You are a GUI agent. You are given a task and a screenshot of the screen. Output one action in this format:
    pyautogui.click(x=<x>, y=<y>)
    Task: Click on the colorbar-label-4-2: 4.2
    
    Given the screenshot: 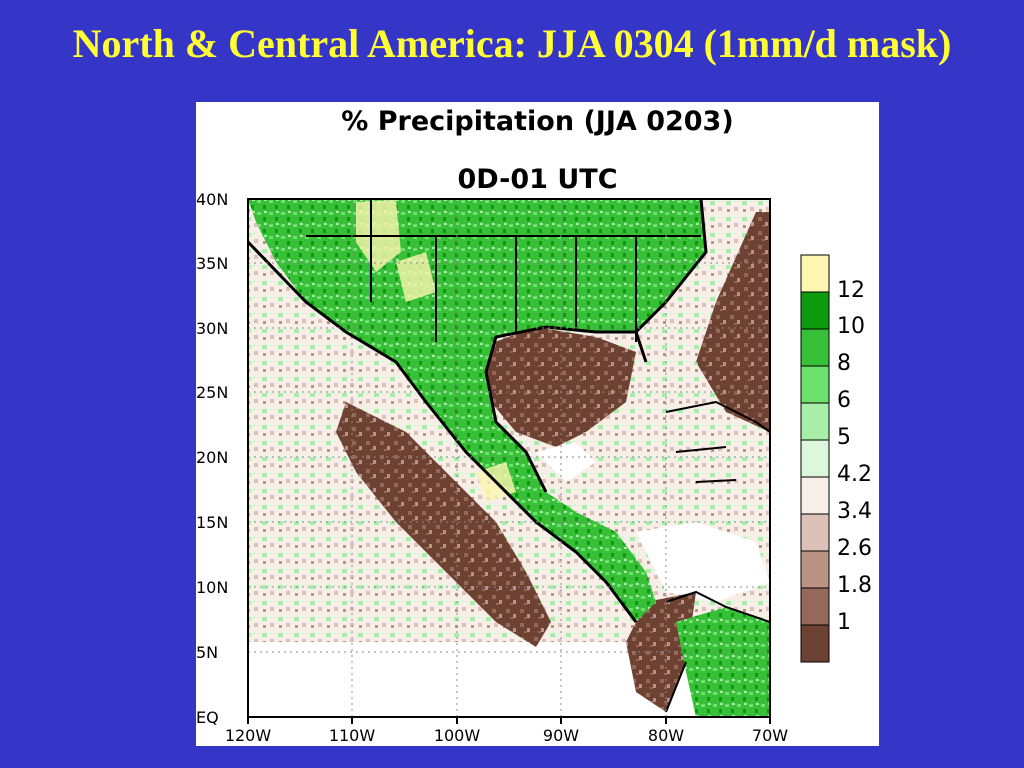 What is the action you would take?
    pyautogui.click(x=854, y=474)
    